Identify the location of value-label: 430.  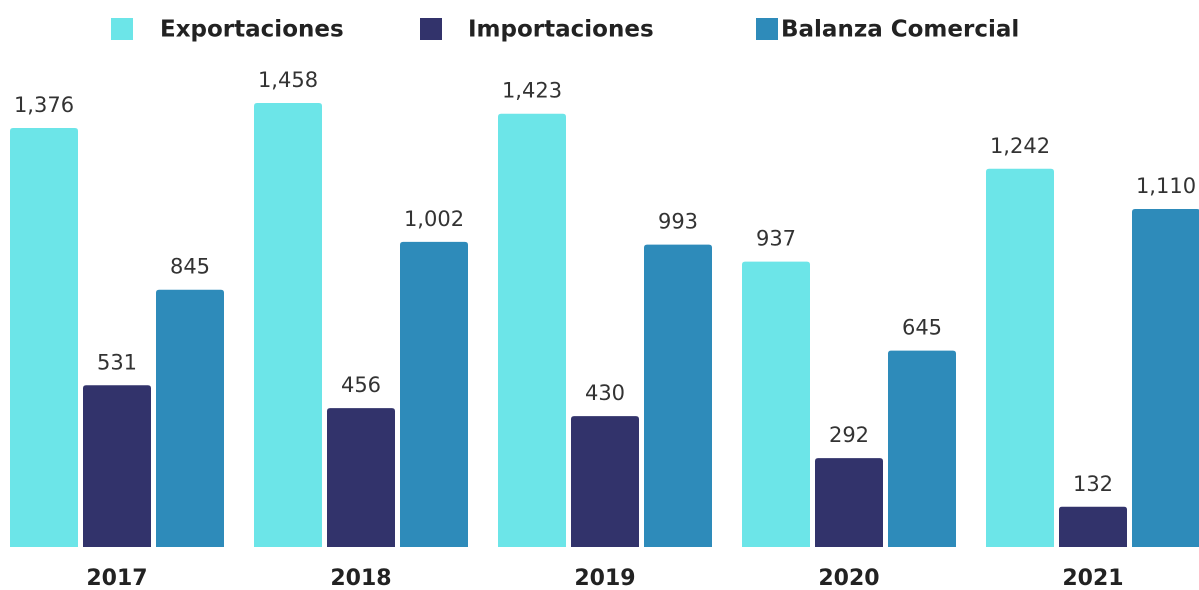
(605, 393).